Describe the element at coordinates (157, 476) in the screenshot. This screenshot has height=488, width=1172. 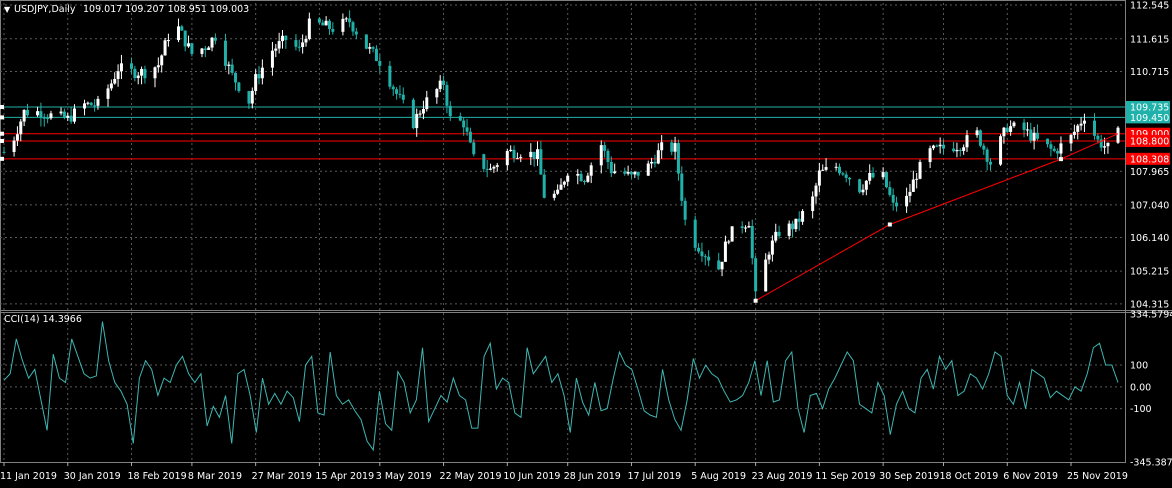
I see `time-tick-label: 18 Feb 2019` at that location.